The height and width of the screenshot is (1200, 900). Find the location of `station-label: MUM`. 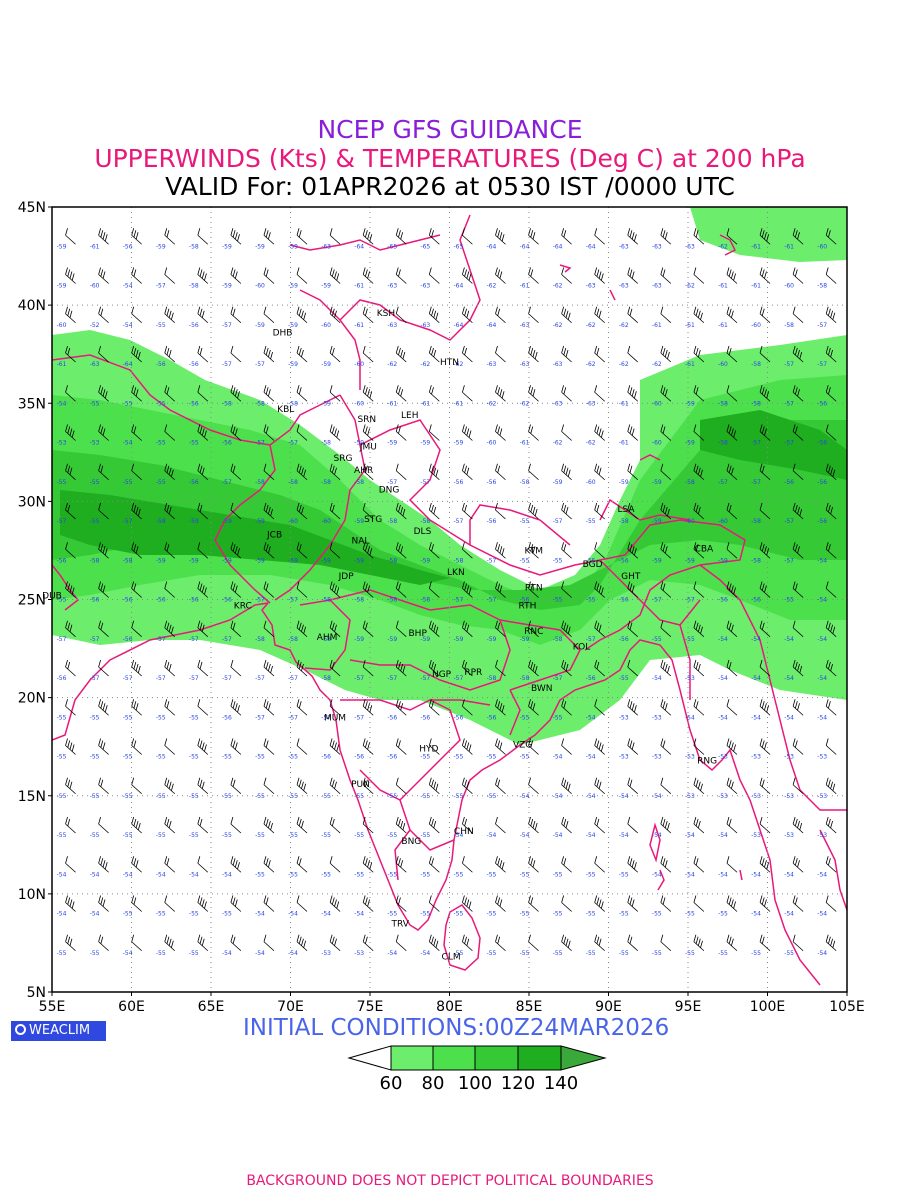

station-label: MUM is located at coordinates (335, 718).